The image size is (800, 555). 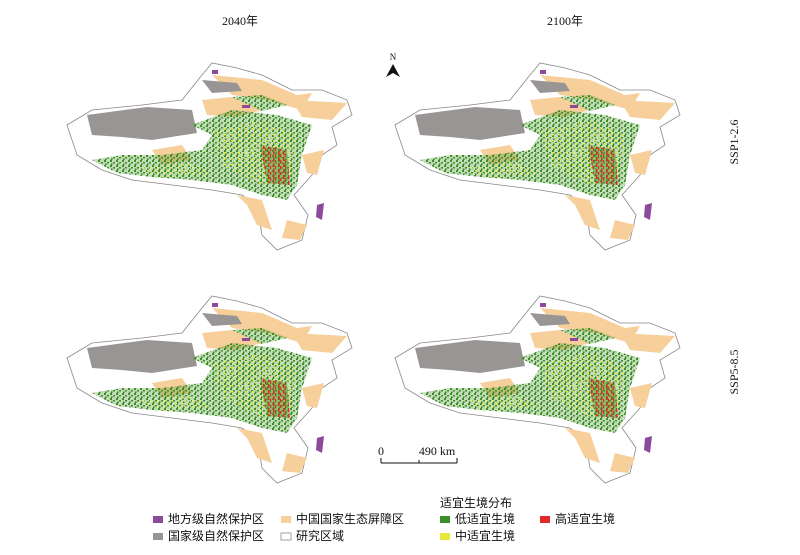 I want to click on column-title: 2100年, so click(x=565, y=21).